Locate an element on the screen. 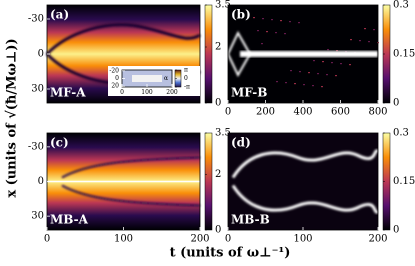 The width and height of the screenshot is (415, 266). x-tick-label: 600 is located at coordinates (340, 112).